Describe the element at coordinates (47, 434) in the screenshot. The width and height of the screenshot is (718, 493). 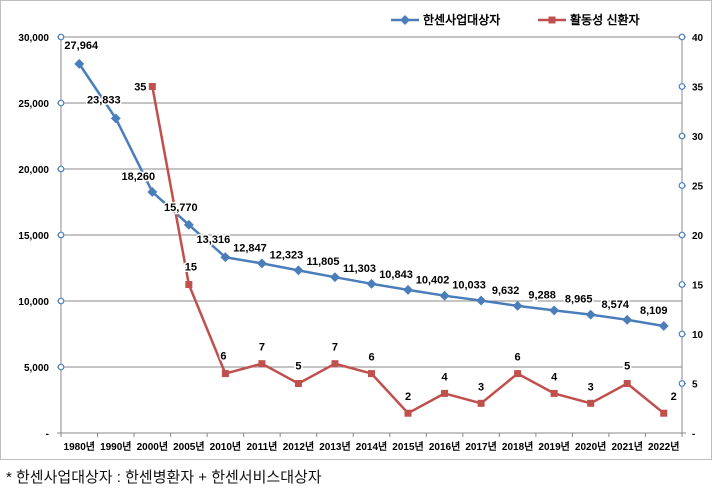
I see `left-axis-tick: -` at that location.